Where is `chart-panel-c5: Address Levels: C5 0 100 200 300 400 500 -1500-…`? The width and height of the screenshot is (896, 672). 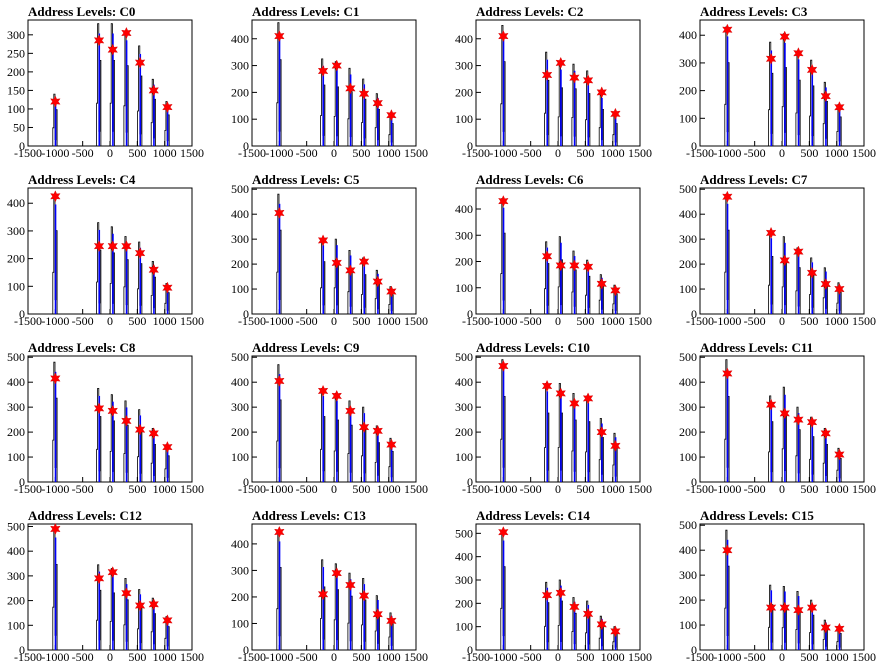 chart-panel-c5: Address Levels: C5 0 100 200 300 400 500 -1500-… is located at coordinates (336, 252).